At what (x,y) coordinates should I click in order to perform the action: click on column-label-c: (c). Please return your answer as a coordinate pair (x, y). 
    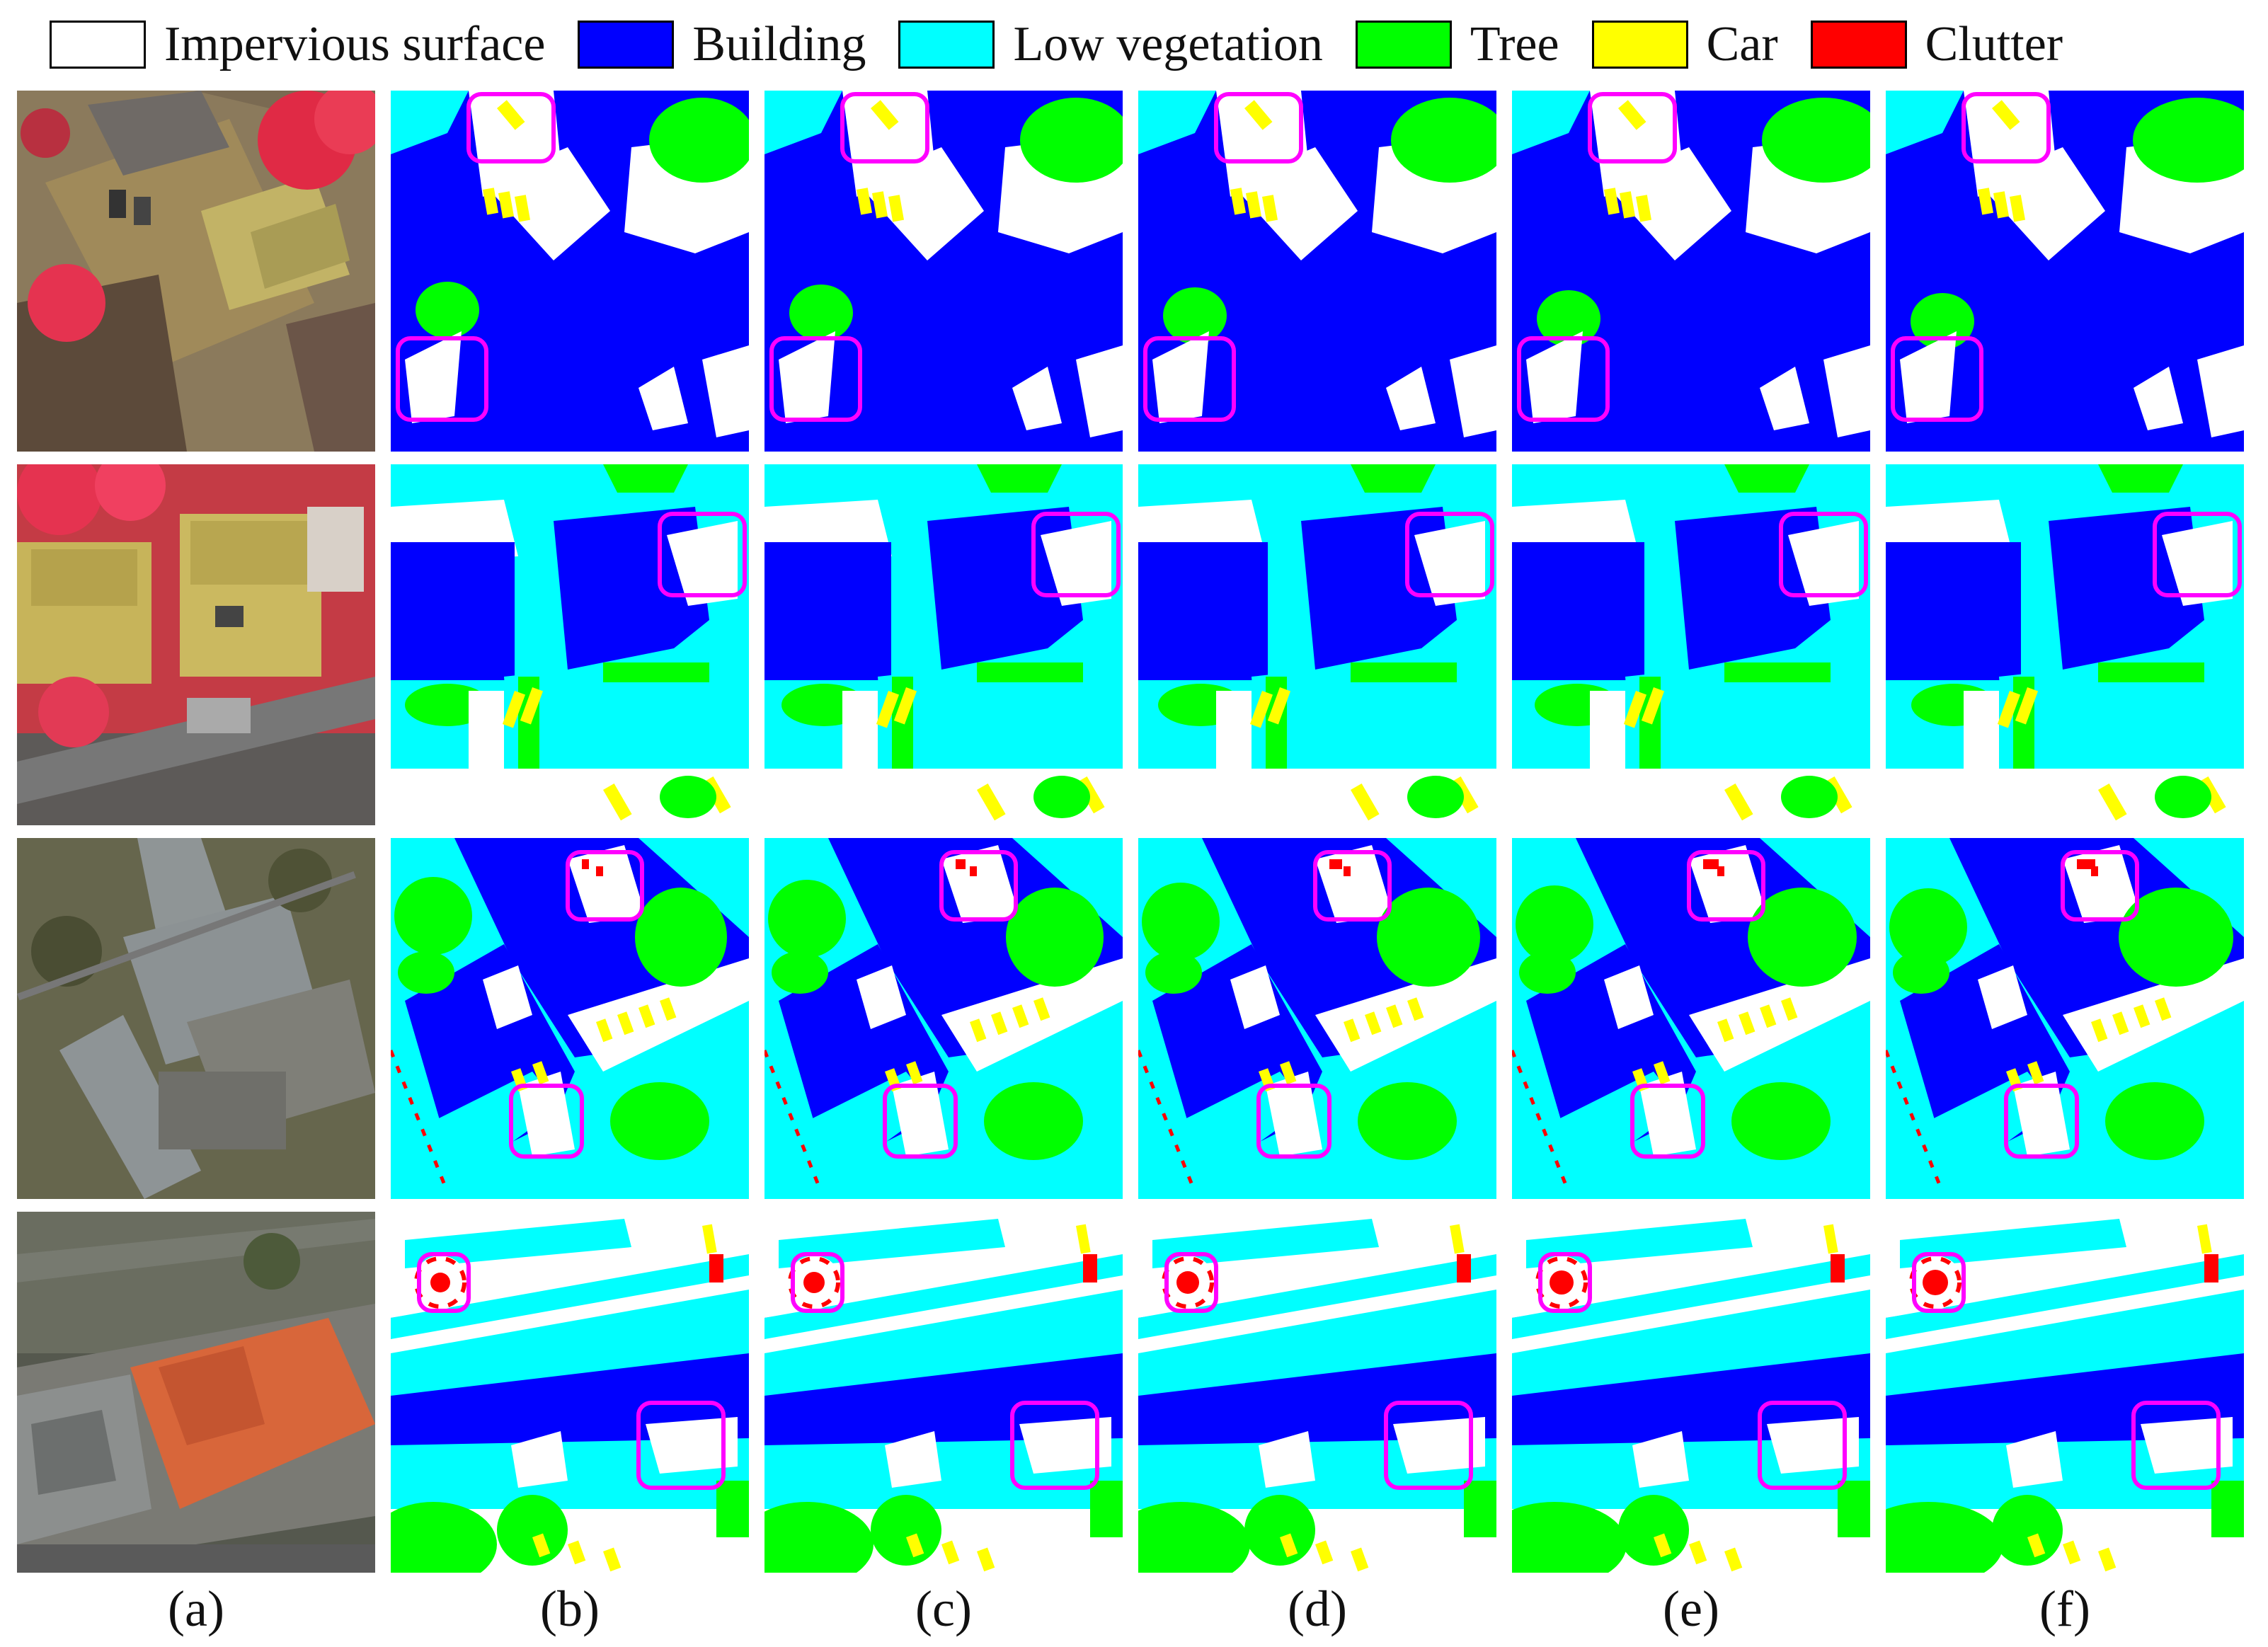
    Looking at the image, I should click on (943, 1609).